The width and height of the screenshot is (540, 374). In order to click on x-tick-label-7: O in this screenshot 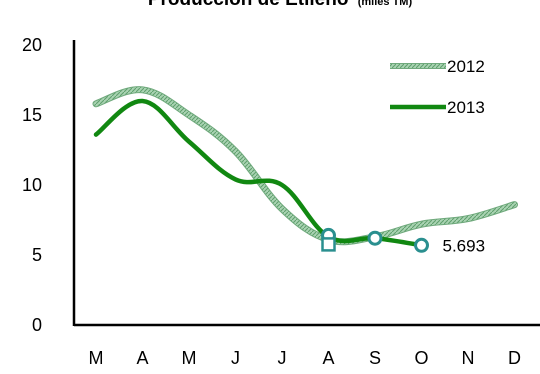, I will do `click(421, 358)`.